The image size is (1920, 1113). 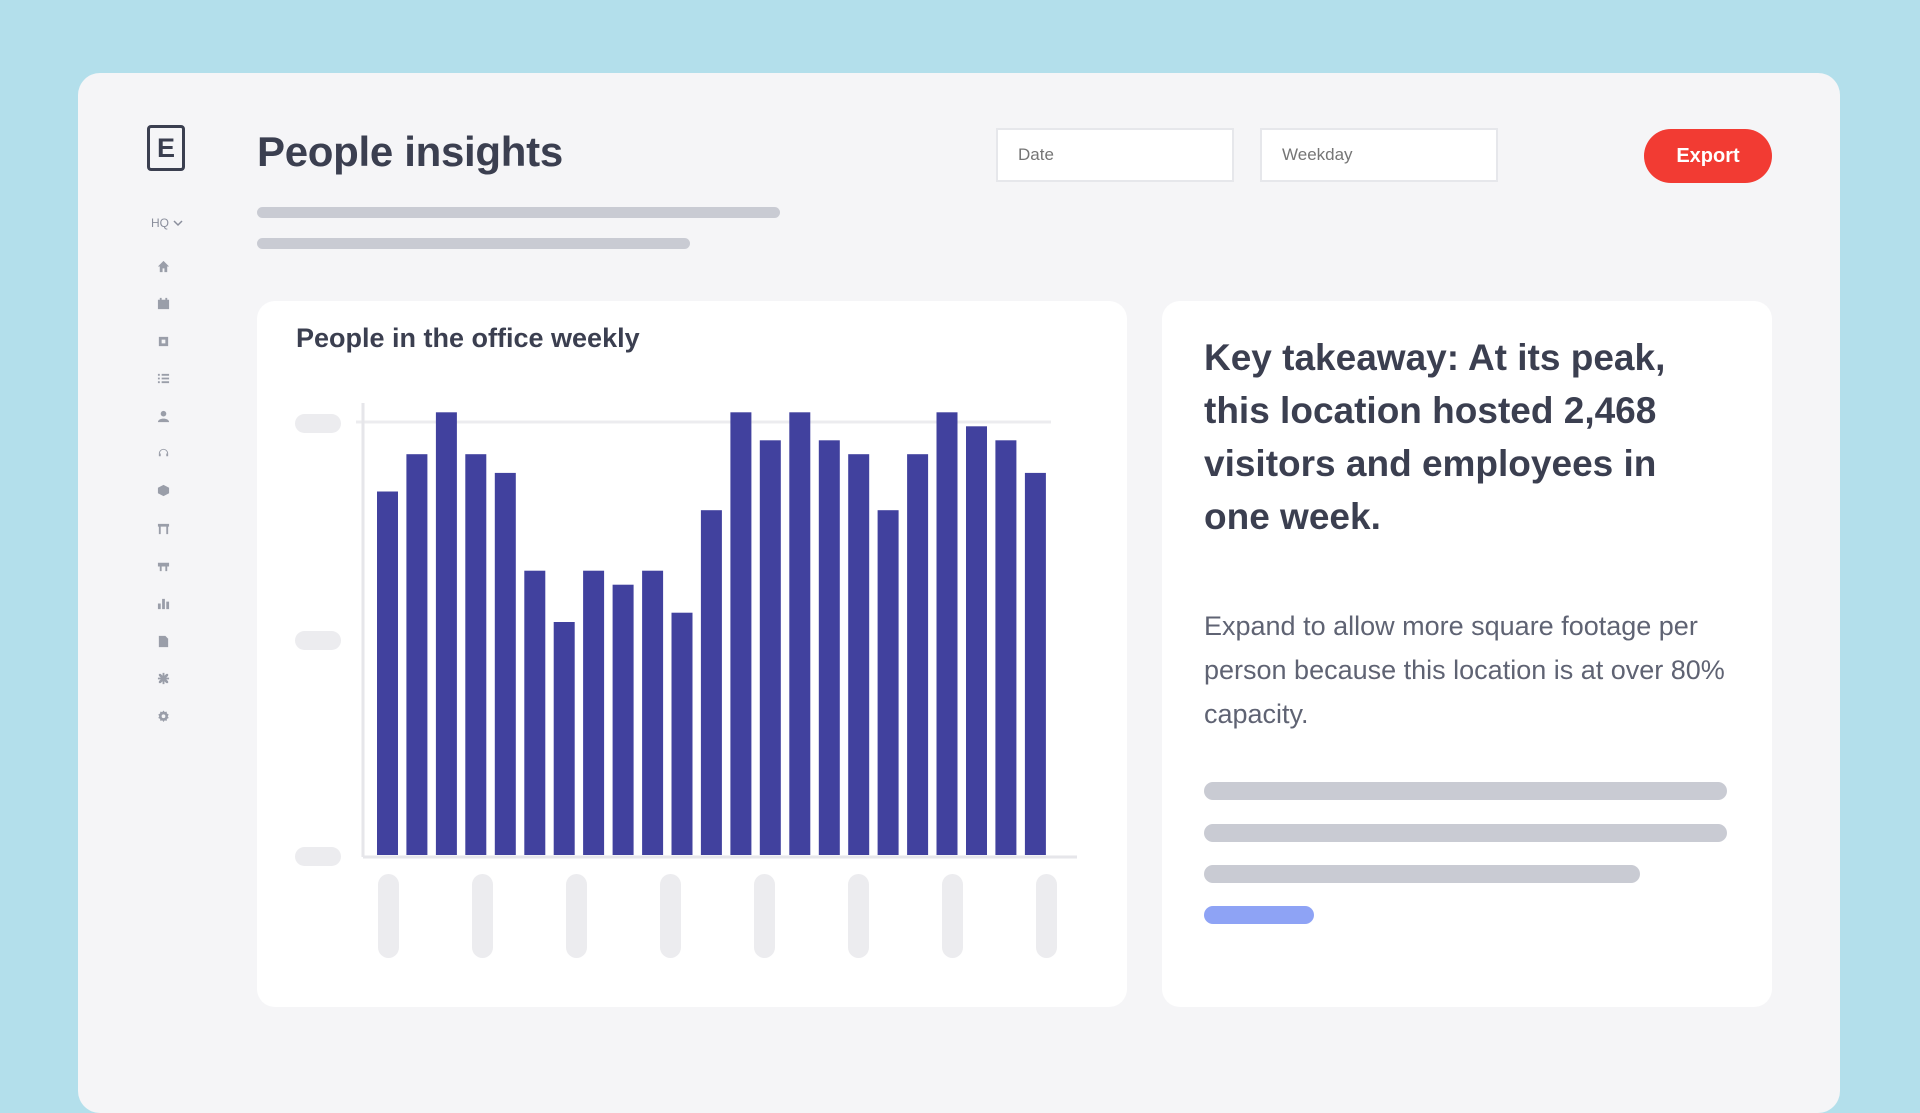 What do you see at coordinates (160, 223) in the screenshot?
I see `location-label: HQ` at bounding box center [160, 223].